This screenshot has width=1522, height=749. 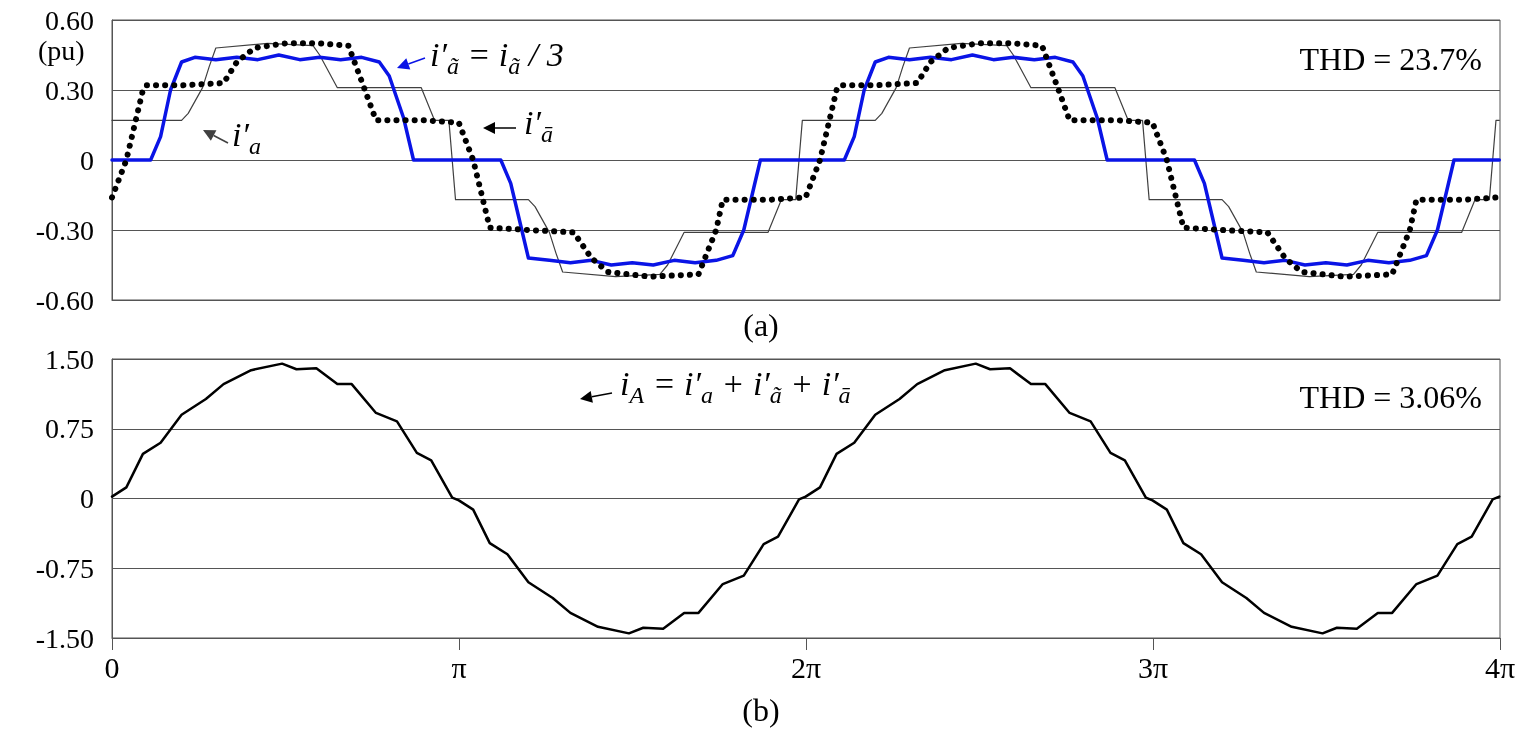 What do you see at coordinates (459, 667) in the screenshot?
I see `x-tick-label: π` at bounding box center [459, 667].